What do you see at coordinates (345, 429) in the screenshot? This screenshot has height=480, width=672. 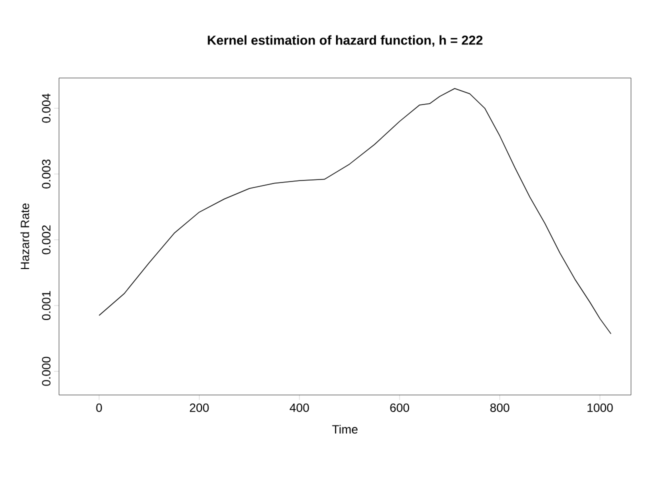 I see `x-axis-title: Time` at bounding box center [345, 429].